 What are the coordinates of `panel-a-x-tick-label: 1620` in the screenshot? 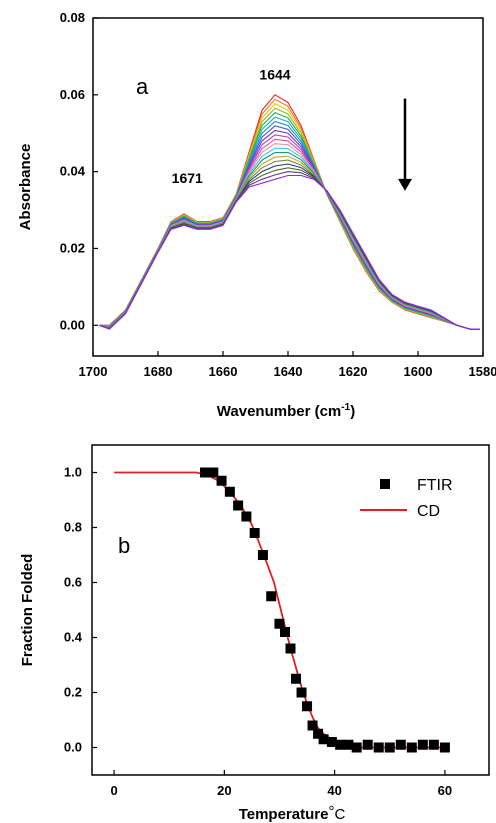 It's located at (353, 371).